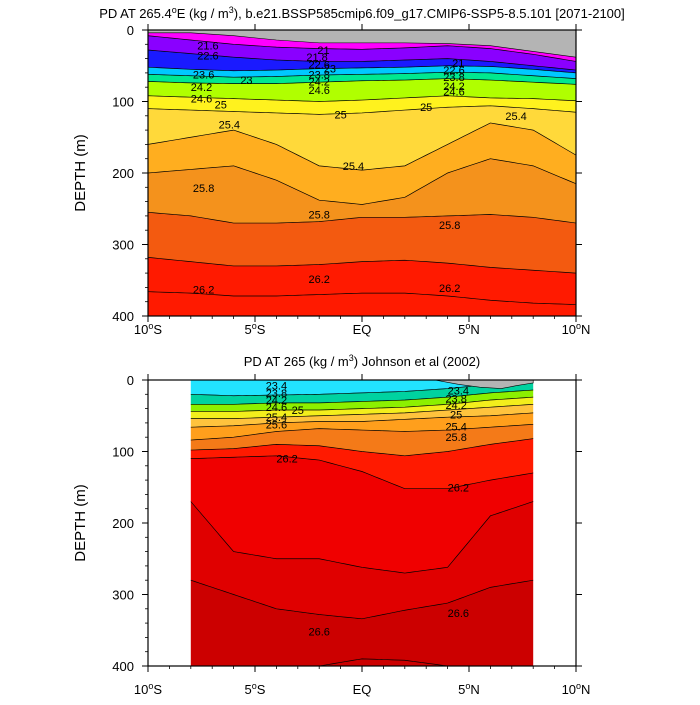 The height and width of the screenshot is (705, 700). What do you see at coordinates (316, 58) in the screenshot?
I see `contour-label: 21.8` at bounding box center [316, 58].